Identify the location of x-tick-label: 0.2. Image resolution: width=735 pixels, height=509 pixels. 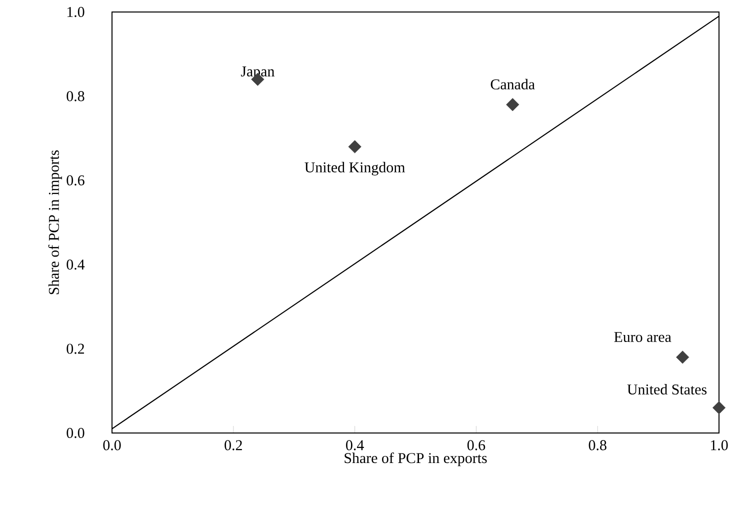
(233, 445).